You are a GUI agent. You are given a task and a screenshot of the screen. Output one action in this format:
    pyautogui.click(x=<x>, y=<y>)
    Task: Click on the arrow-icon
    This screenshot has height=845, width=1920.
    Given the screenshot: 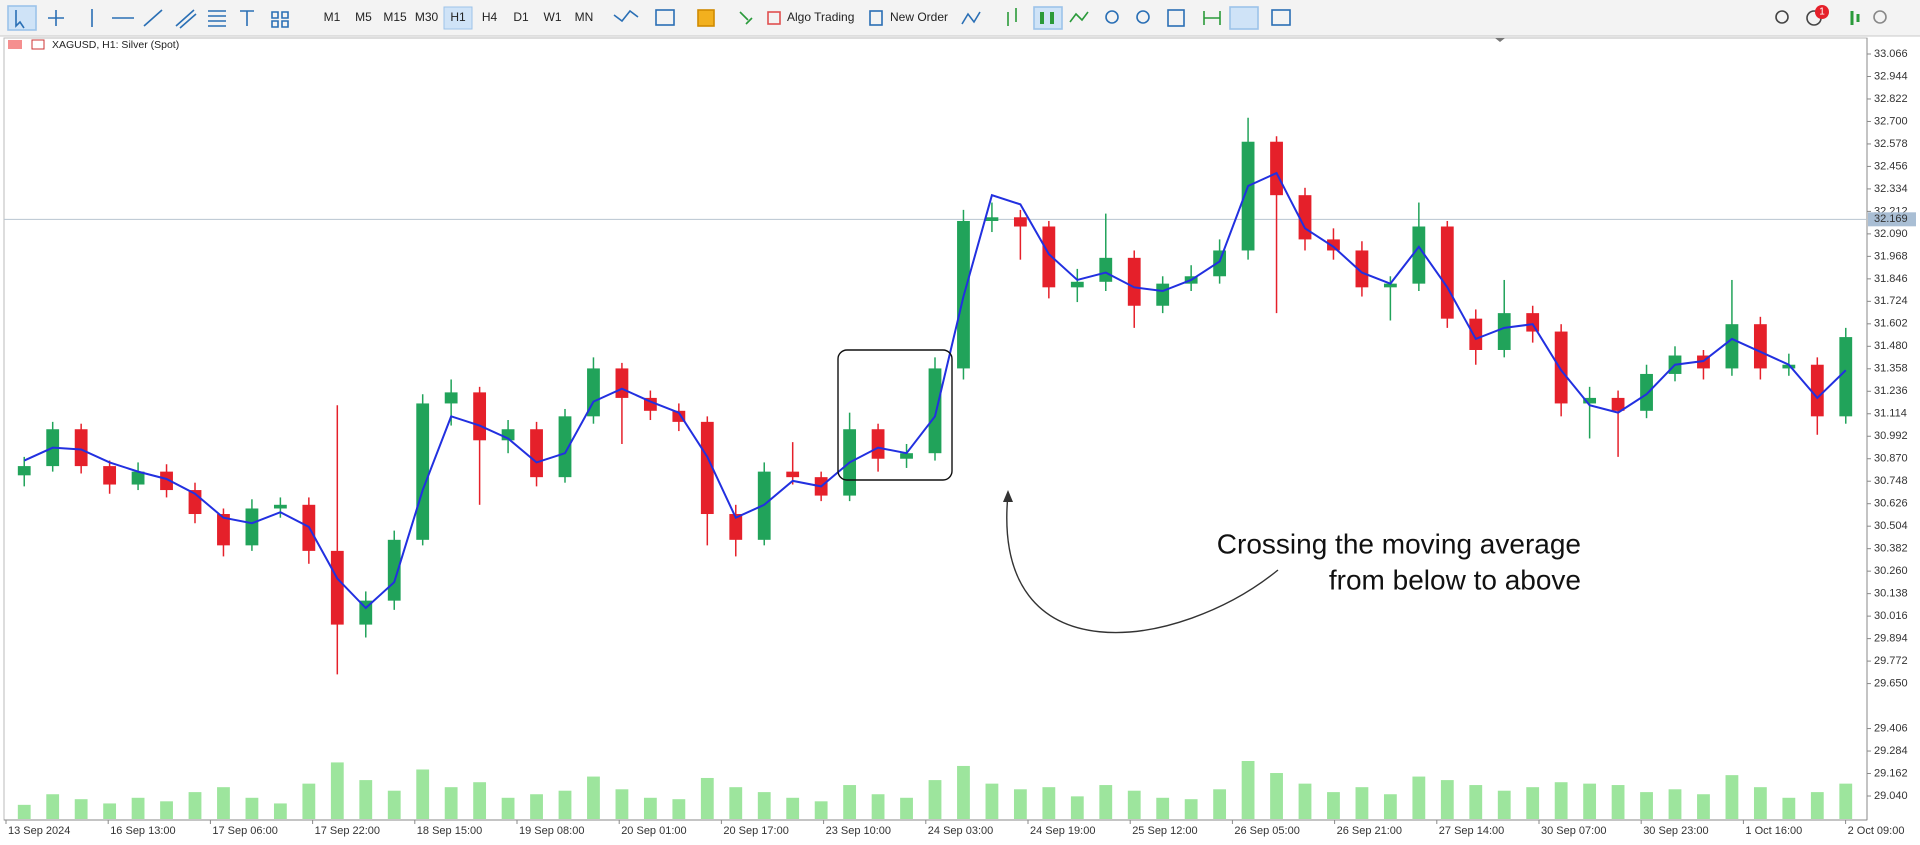 What is the action you would take?
    pyautogui.click(x=20, y=19)
    